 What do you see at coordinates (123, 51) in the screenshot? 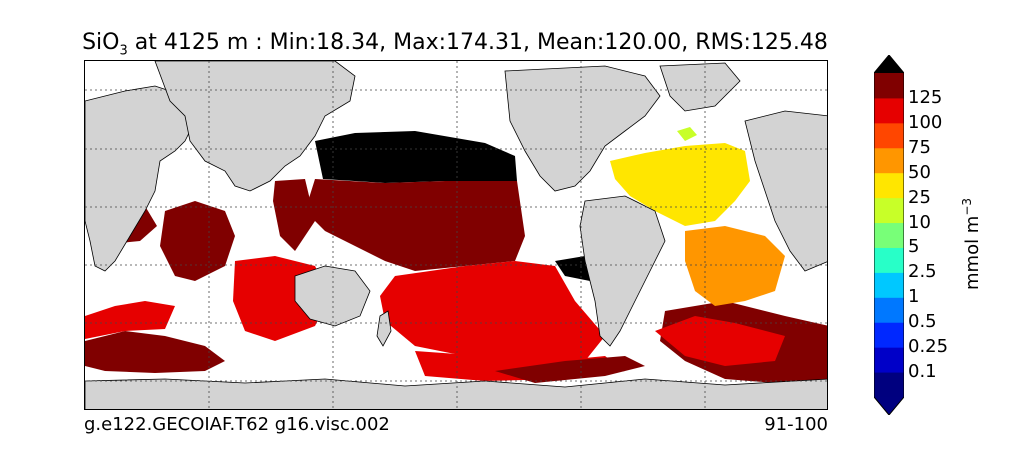
I see `title-species-subscript: 3` at bounding box center [123, 51].